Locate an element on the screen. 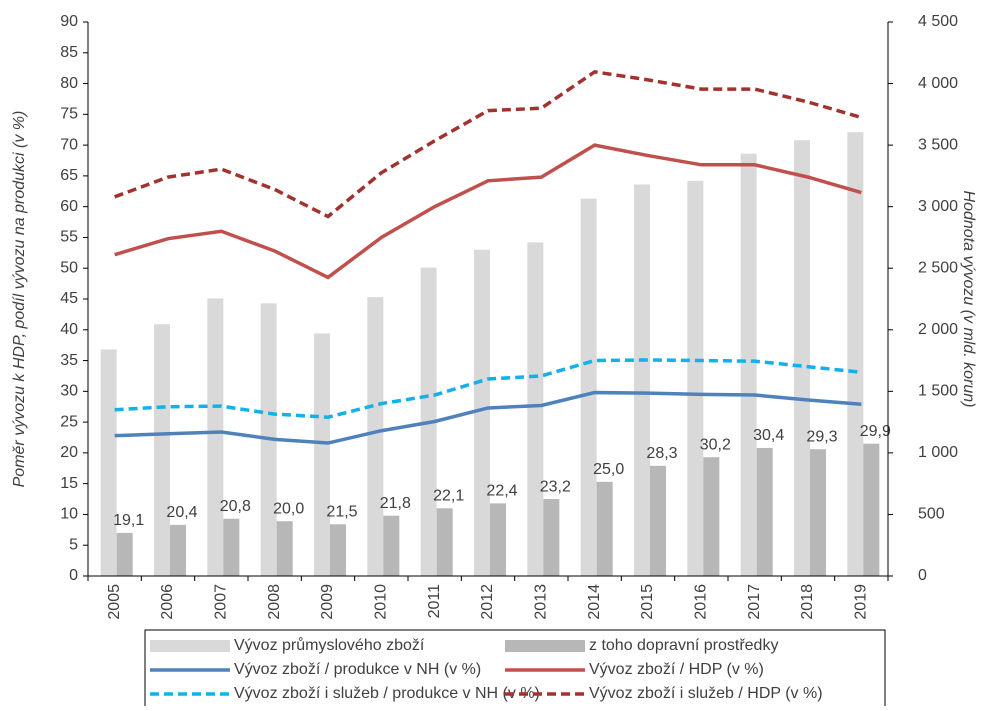 The width and height of the screenshot is (985, 711). data-label: 22,1 is located at coordinates (448, 496).